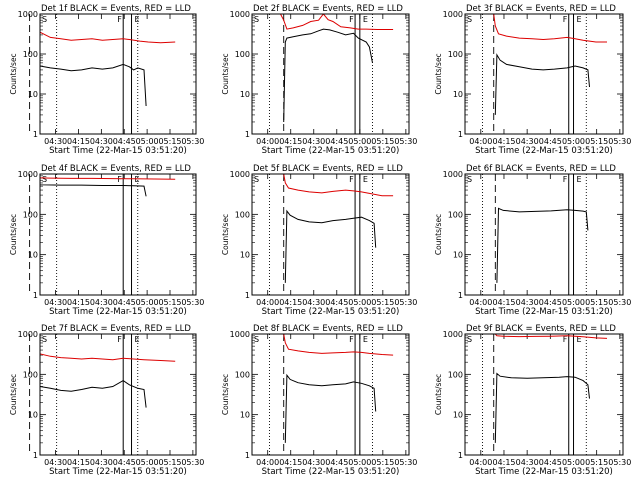  What do you see at coordinates (541, 329) in the screenshot?
I see `panel-title: Det 9f BLACK = Events, RED = LLD` at bounding box center [541, 329].